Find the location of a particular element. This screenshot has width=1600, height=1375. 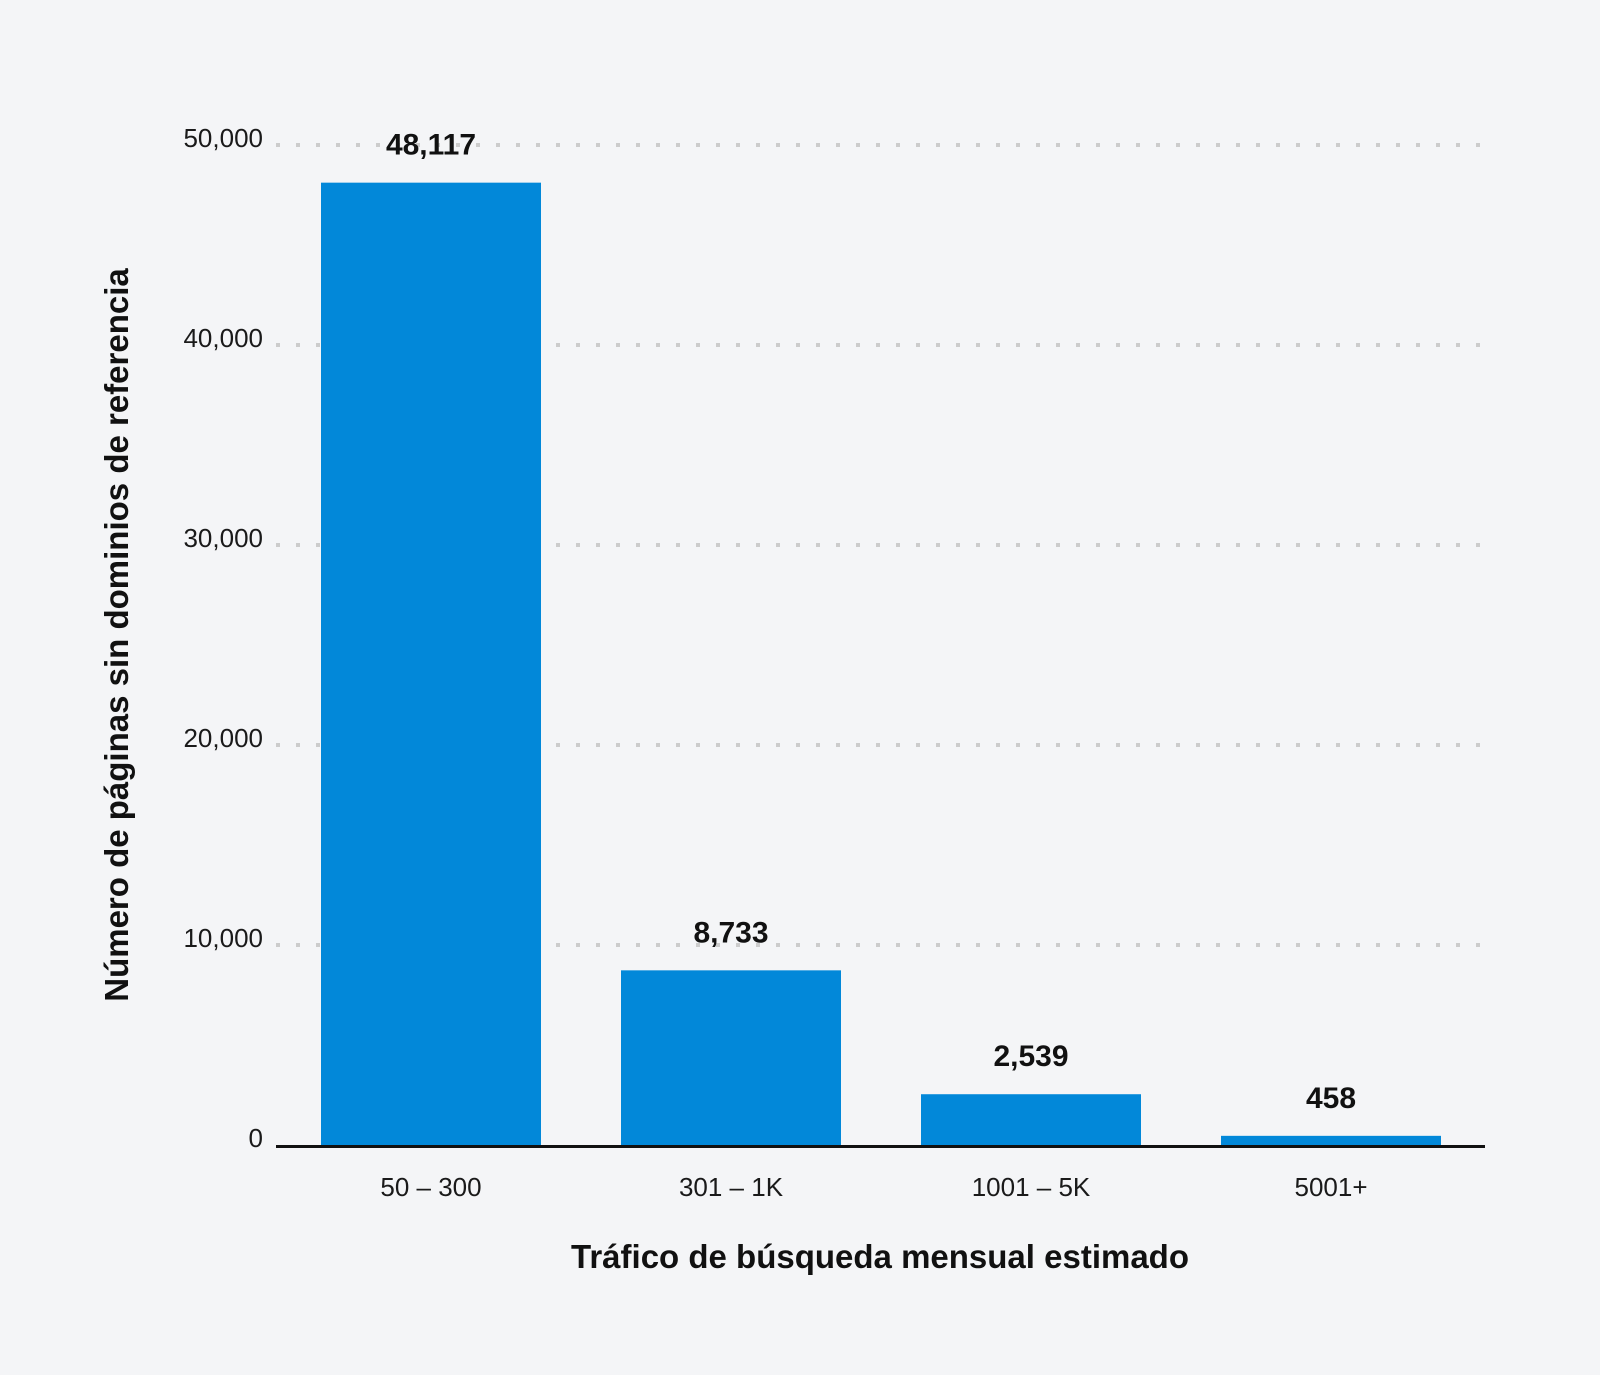

y-axis-ticks: 0 10,000 20,000 30,000 40,000 50,000 is located at coordinates (223, 638).